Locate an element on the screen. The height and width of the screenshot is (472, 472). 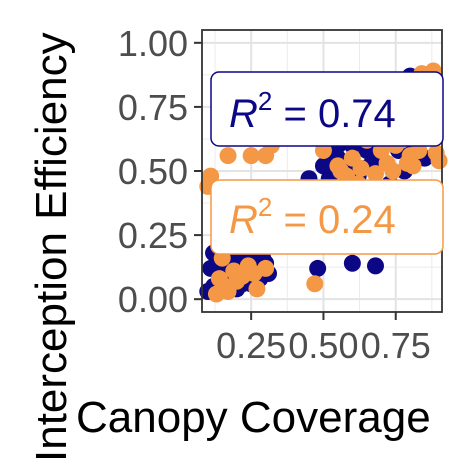
svg-text: R2 = 0.74 is located at coordinates (312, 111).